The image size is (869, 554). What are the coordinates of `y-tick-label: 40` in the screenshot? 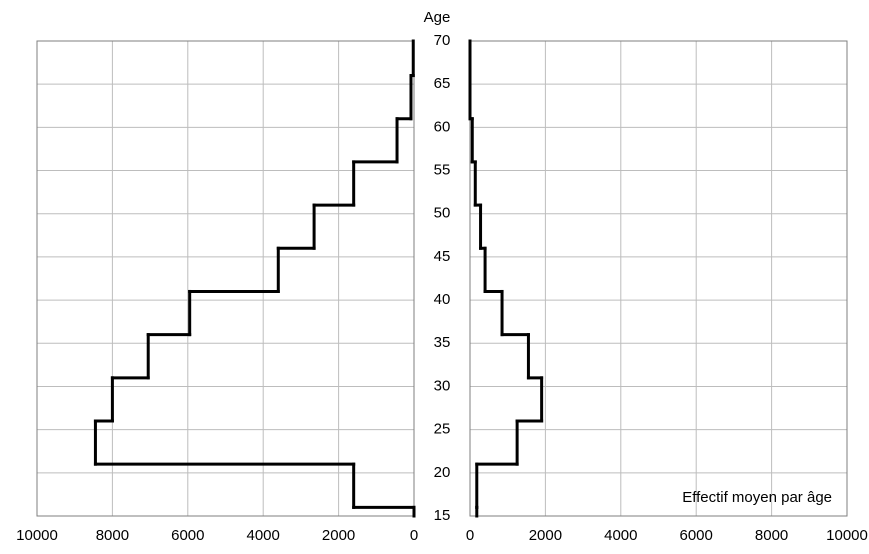 It's located at (442, 299).